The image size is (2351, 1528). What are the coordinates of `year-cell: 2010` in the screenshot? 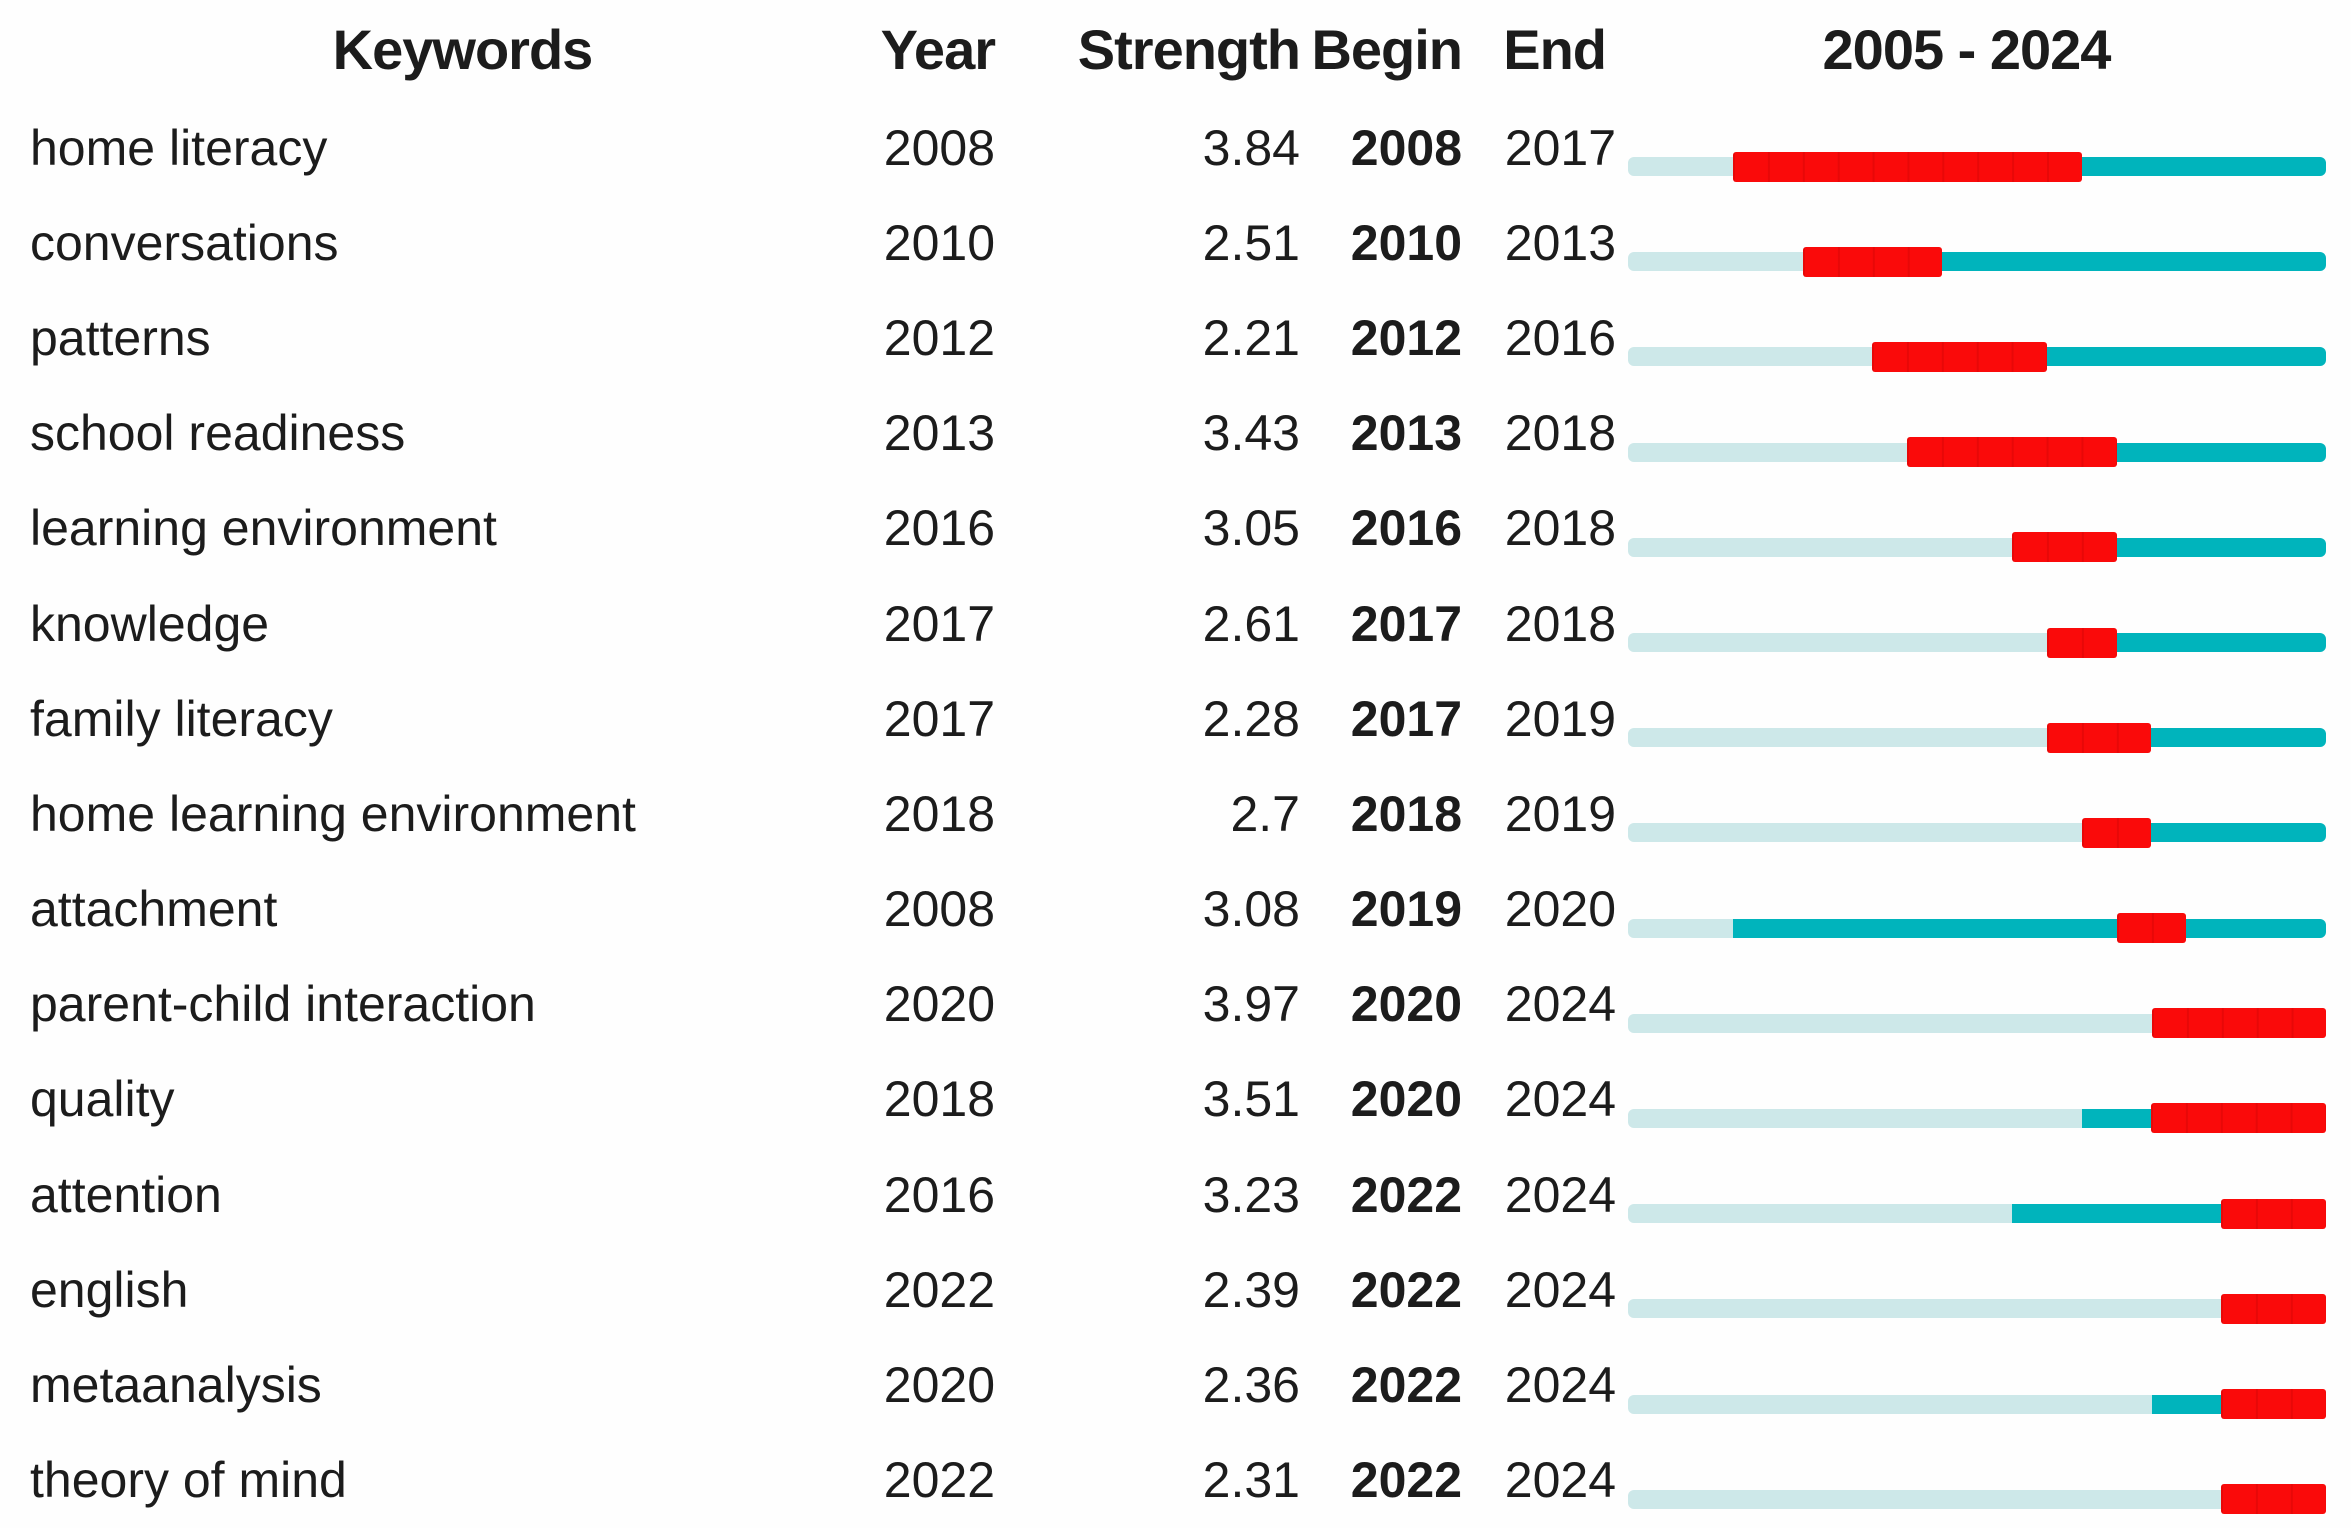 It's located at (939, 242).